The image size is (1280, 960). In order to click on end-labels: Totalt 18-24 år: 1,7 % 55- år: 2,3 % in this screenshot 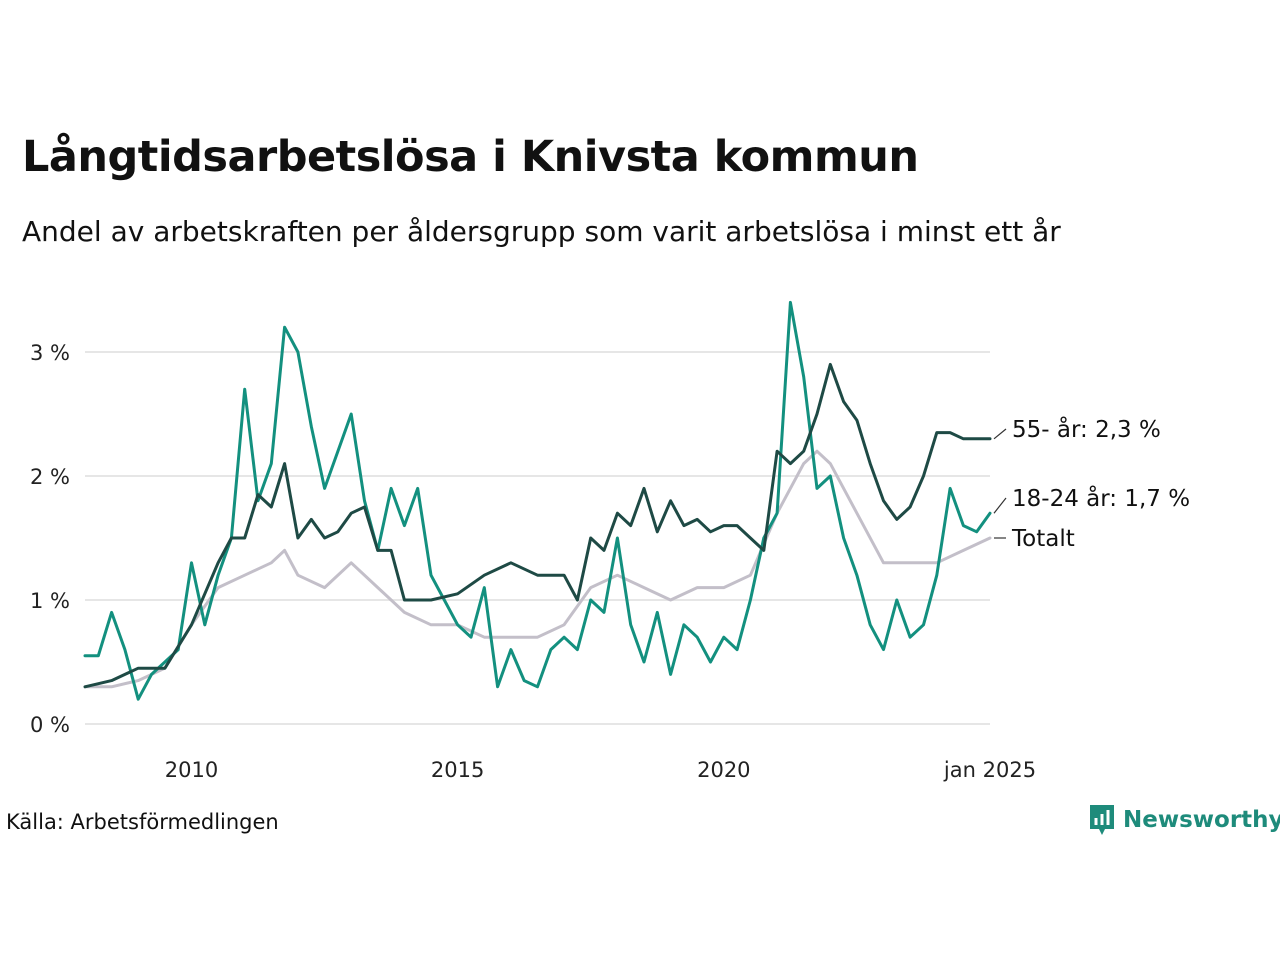, I will do `click(1091, 483)`.